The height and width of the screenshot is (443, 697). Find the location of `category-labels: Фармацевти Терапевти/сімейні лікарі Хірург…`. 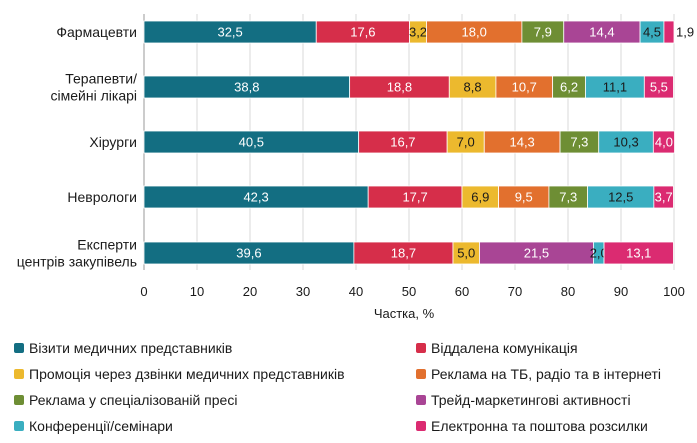

category-labels: Фармацевти Терапевти/сімейні лікарі Хірург… is located at coordinates (77, 147).